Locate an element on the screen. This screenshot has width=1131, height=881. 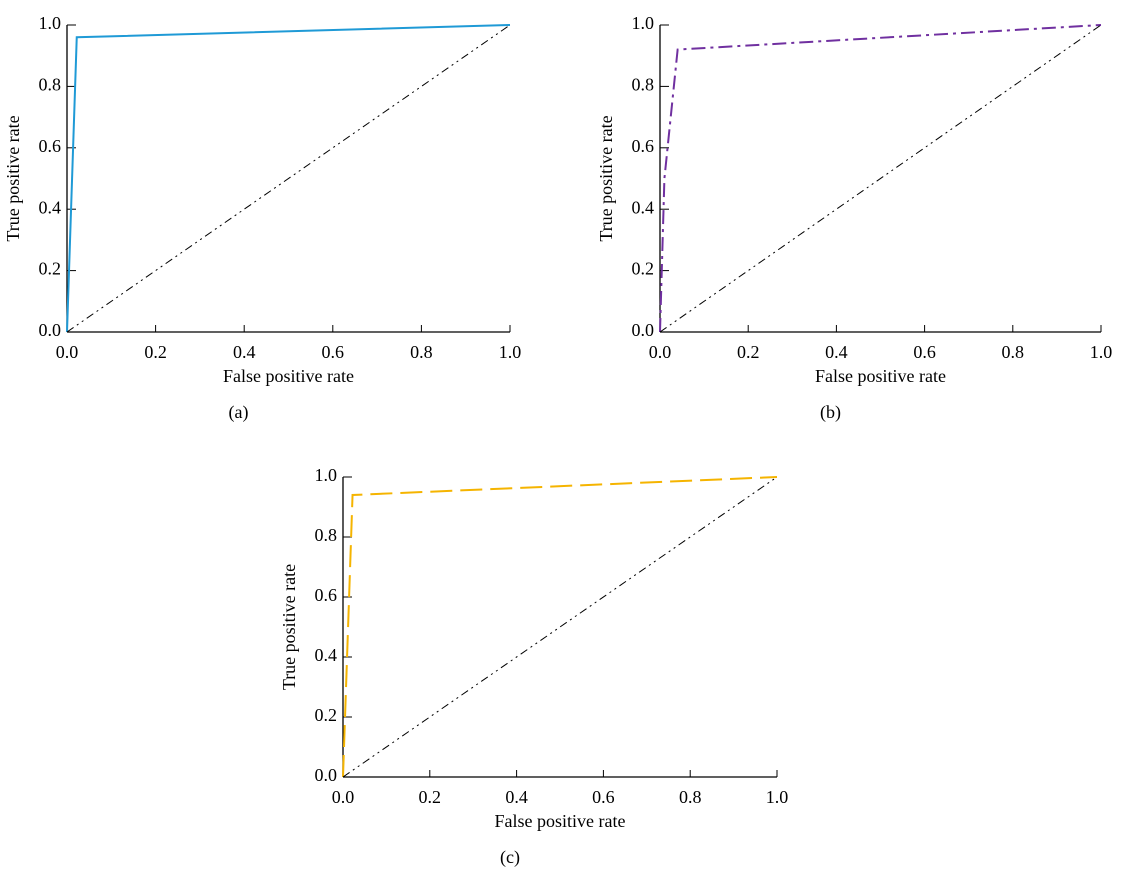
caption: (c) is located at coordinates (510, 857).